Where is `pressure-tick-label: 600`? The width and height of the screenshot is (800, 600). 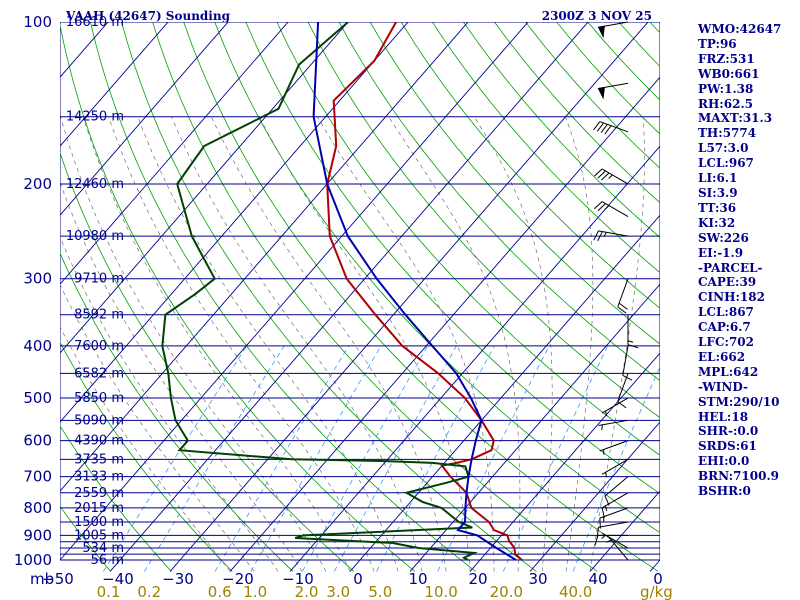
pressure-tick-label: 600 is located at coordinates (37, 441).